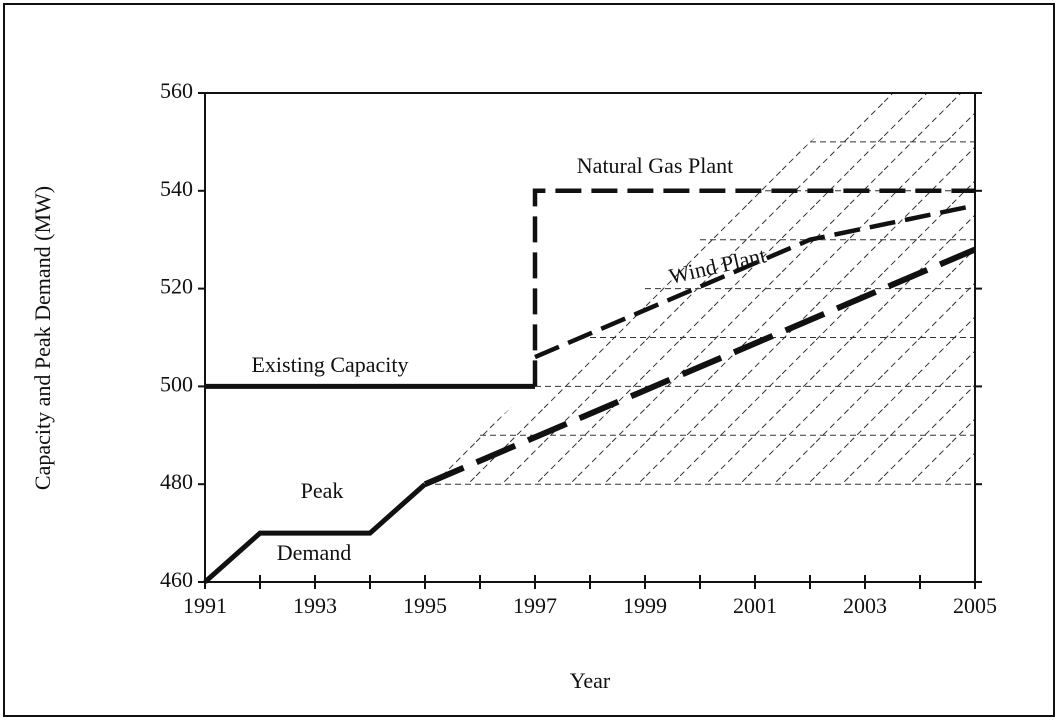 The width and height of the screenshot is (1059, 721). I want to click on x-axis-title: Year, so click(590, 680).